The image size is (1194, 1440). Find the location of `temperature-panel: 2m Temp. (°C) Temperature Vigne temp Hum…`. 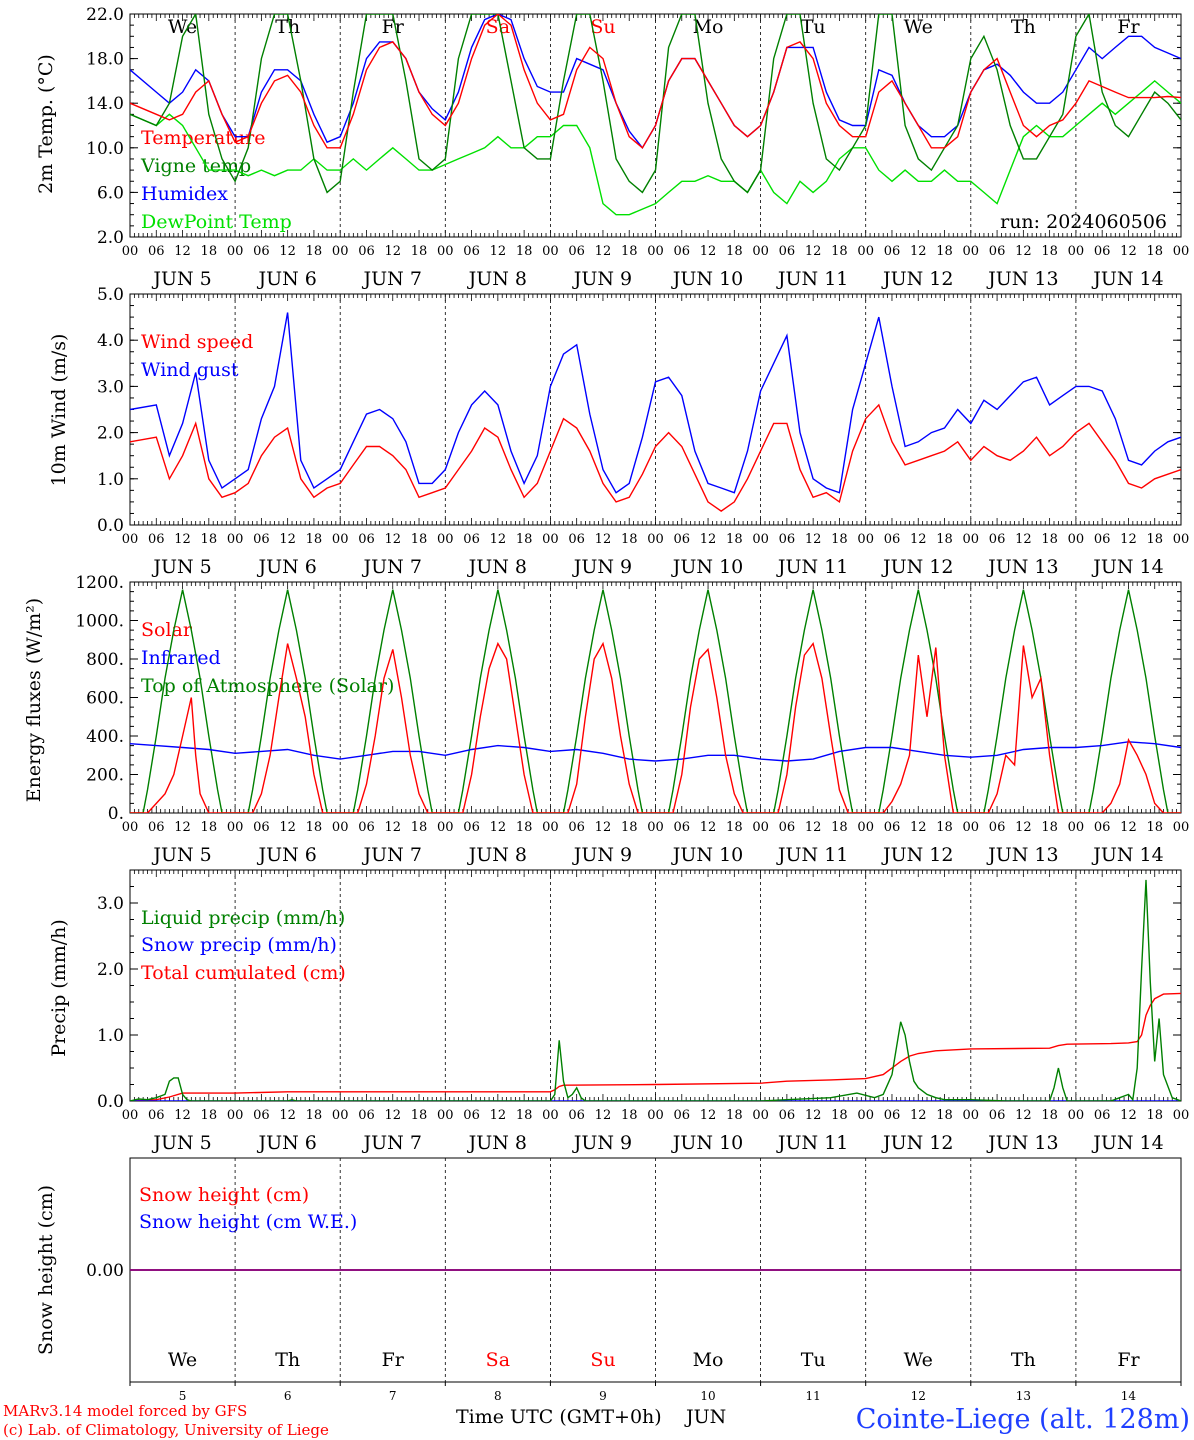

temperature-panel: 2m Temp. (°C) Temperature Vigne temp Hum… is located at coordinates (601, 143).